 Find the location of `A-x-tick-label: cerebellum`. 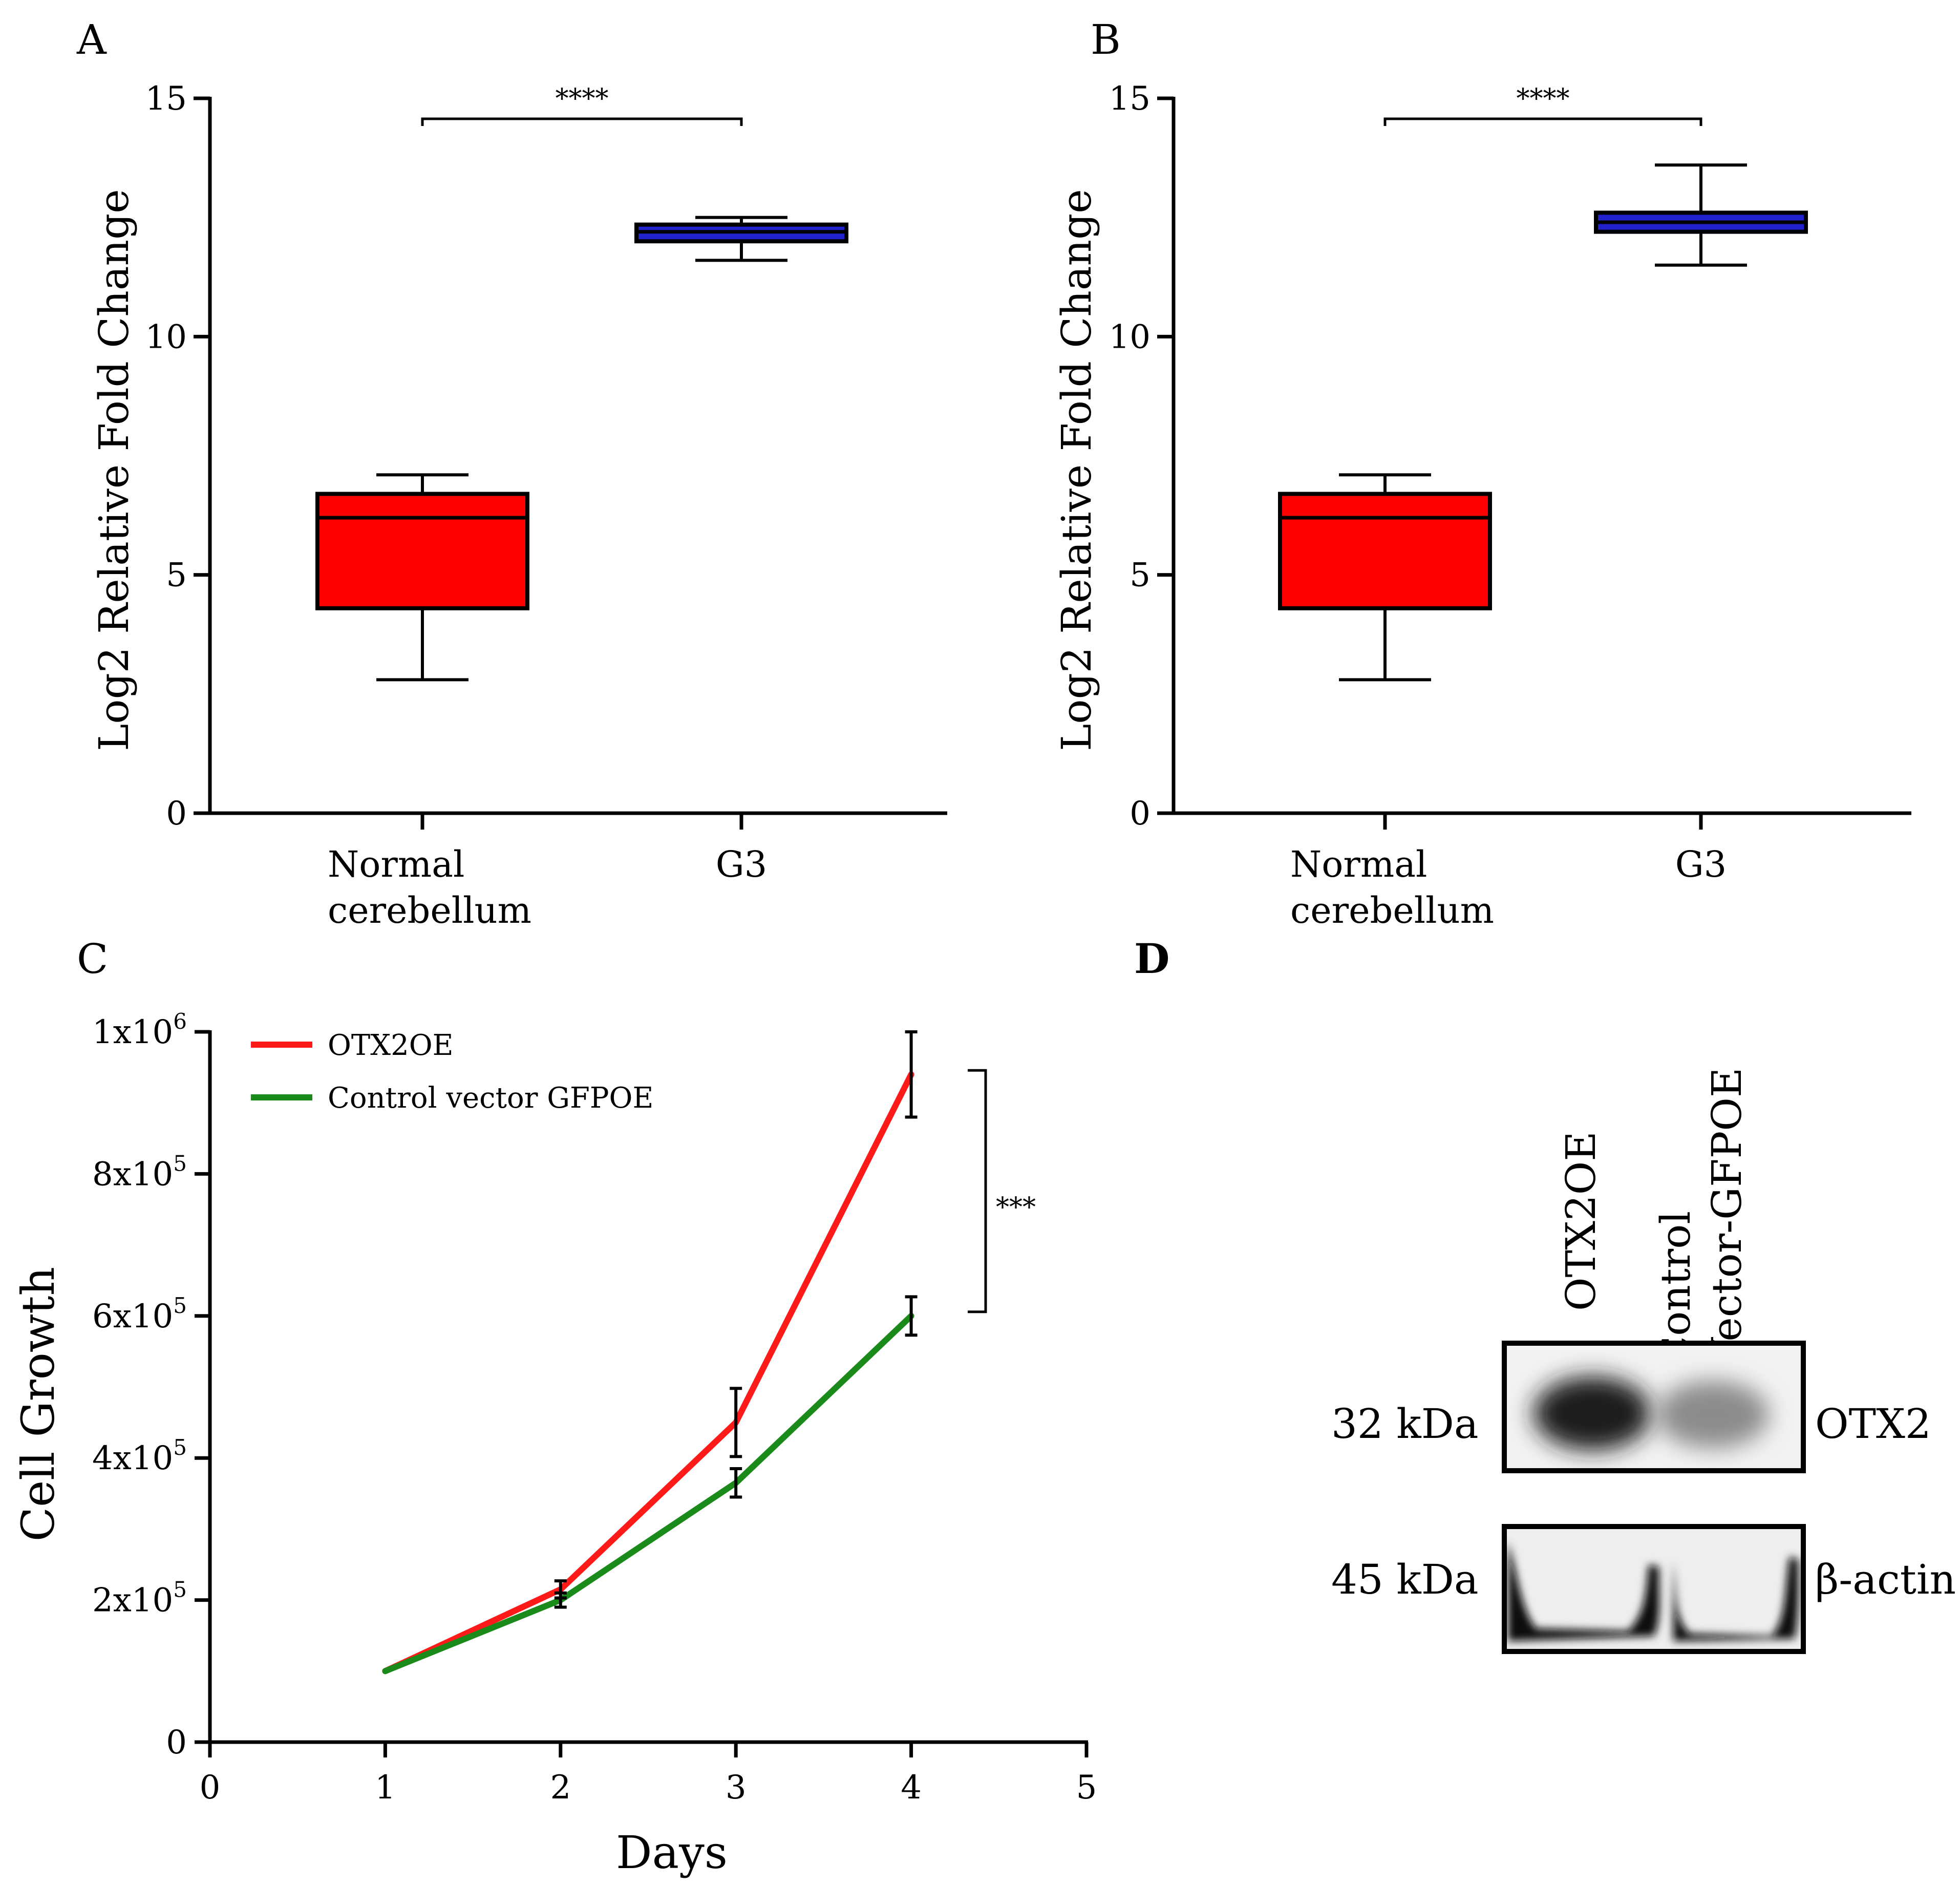

A-x-tick-label: cerebellum is located at coordinates (429, 910).